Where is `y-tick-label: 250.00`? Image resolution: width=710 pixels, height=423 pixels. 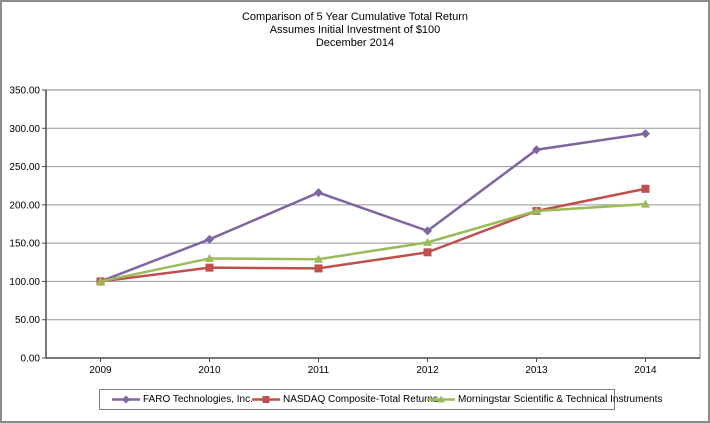
y-tick-label: 250.00 is located at coordinates (24, 167).